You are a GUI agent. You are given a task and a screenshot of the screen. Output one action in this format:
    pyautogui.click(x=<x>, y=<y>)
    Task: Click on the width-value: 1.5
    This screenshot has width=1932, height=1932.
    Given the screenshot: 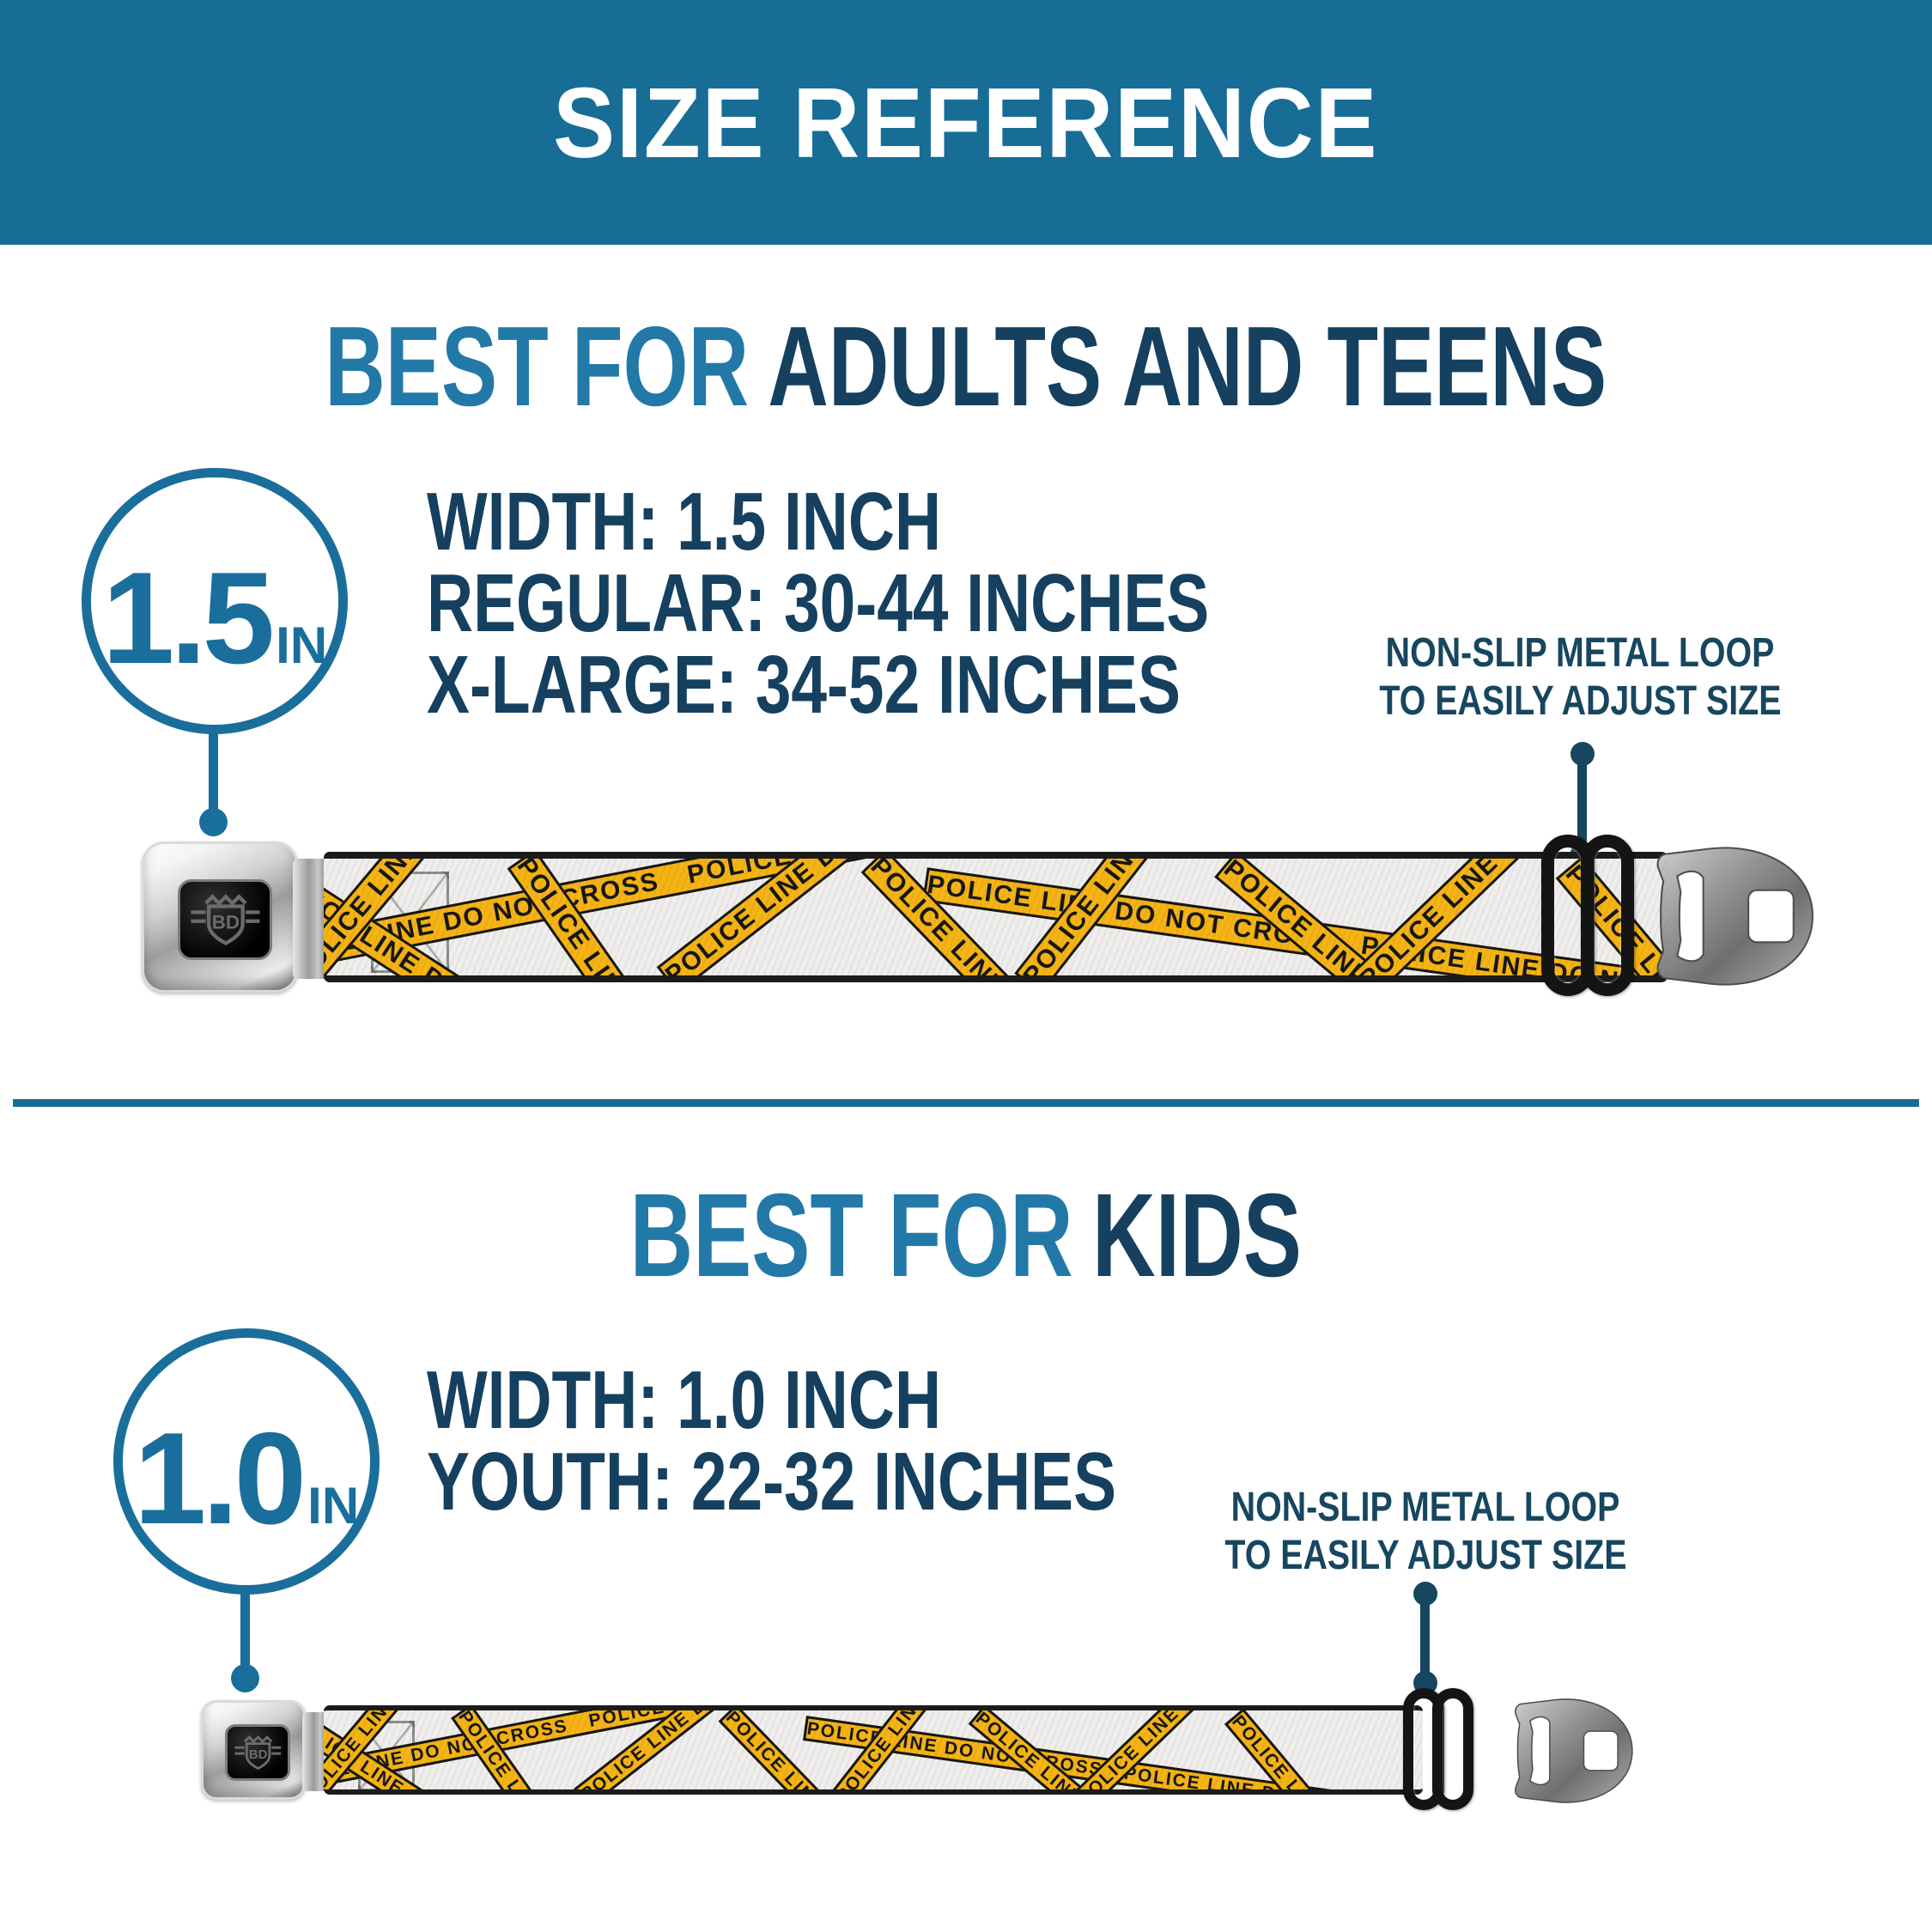 What is the action you would take?
    pyautogui.click(x=188, y=618)
    